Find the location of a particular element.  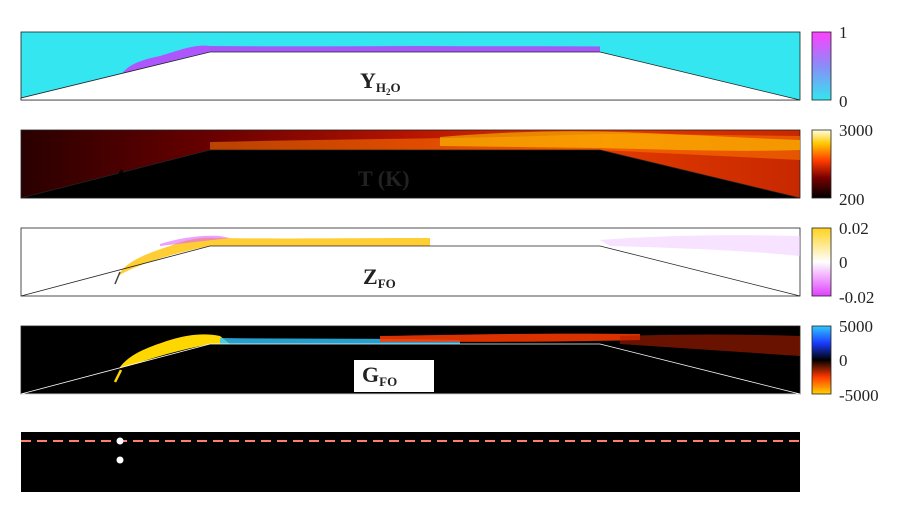

gfo-label-bg is located at coordinates (394, 376).